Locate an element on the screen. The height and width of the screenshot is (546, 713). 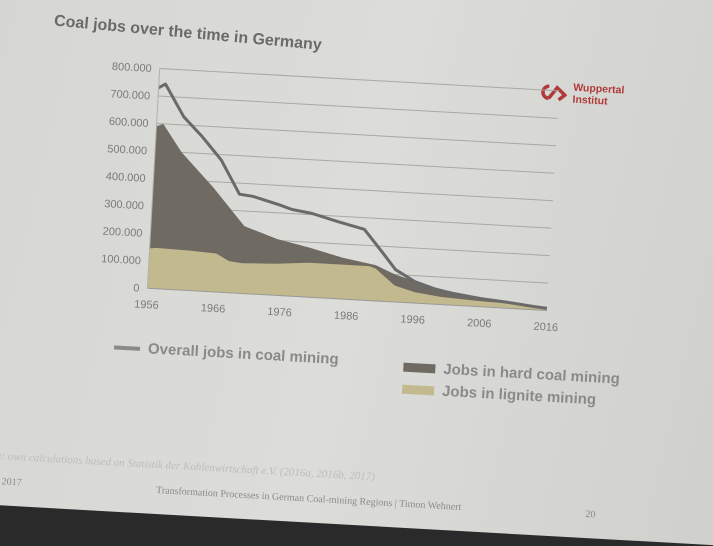
legend-swatch-hard-coal is located at coordinates (419, 368).